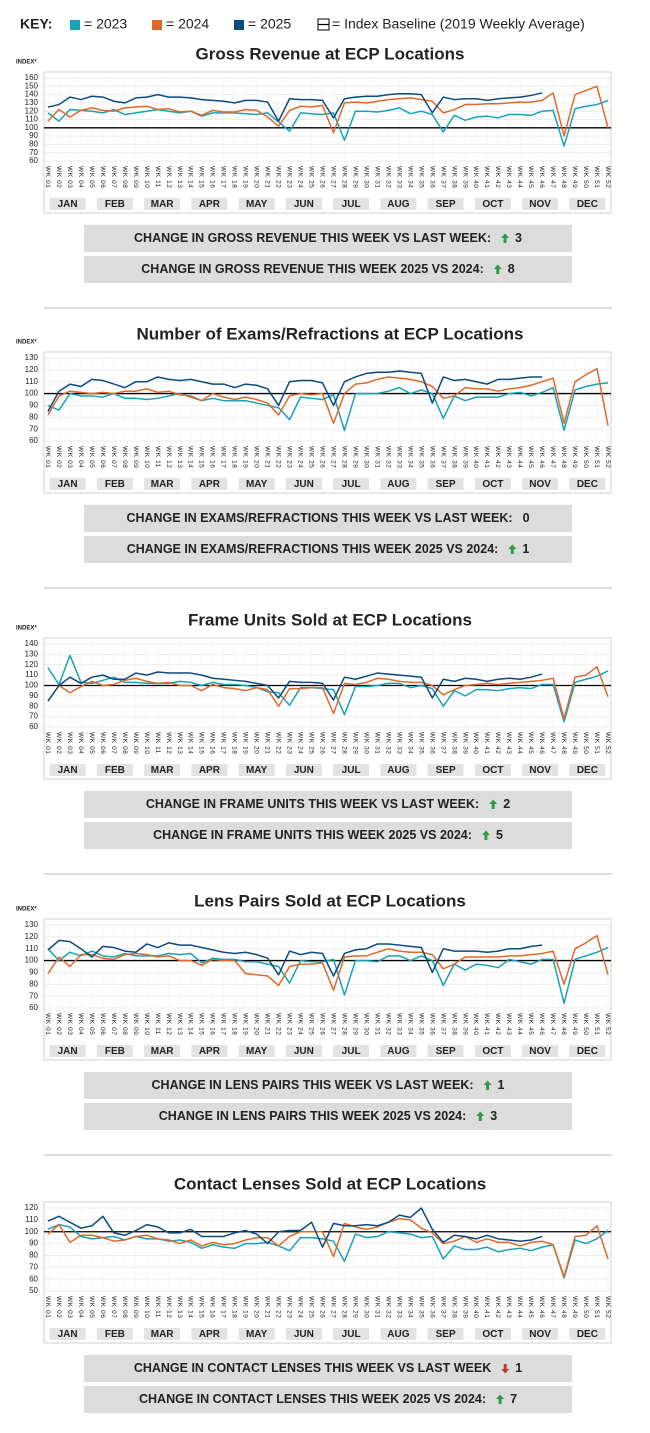 This screenshot has width=650, height=1433. I want to click on month-label: AUG, so click(398, 1051).